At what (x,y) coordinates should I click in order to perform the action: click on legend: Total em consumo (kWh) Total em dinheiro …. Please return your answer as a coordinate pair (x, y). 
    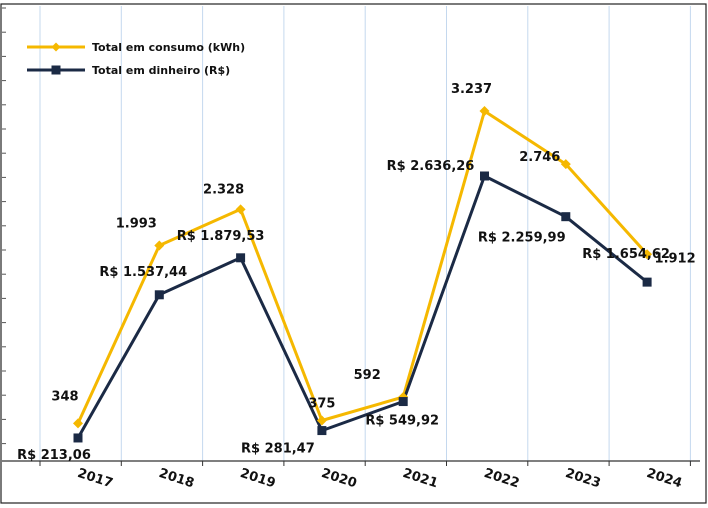
    Looking at the image, I should click on (136, 59).